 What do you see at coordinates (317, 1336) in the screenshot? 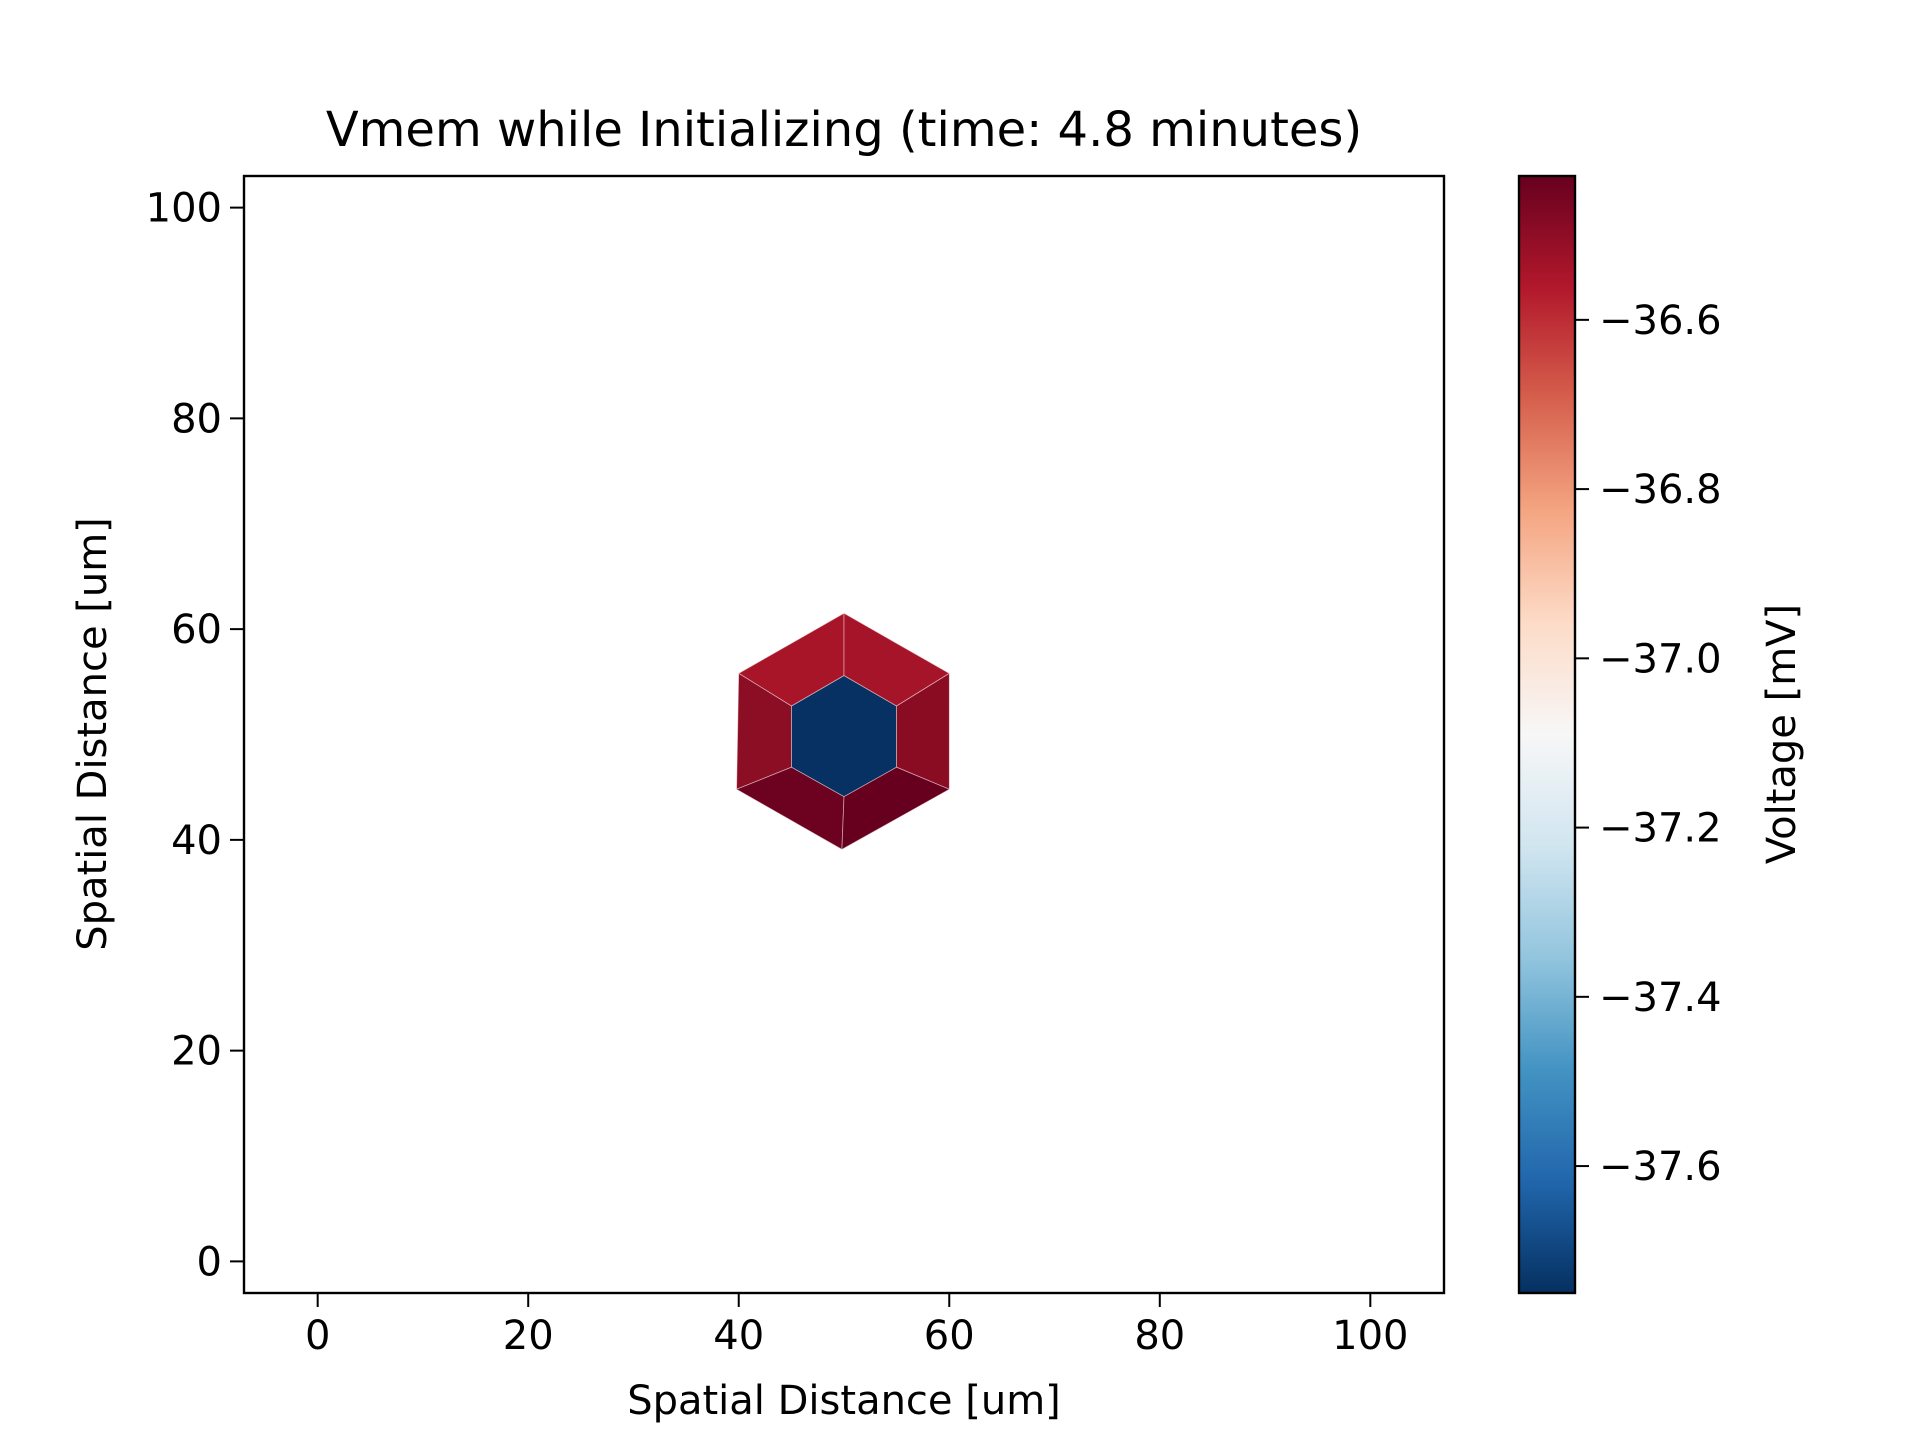
I see `x-tick-label: 0` at bounding box center [317, 1336].